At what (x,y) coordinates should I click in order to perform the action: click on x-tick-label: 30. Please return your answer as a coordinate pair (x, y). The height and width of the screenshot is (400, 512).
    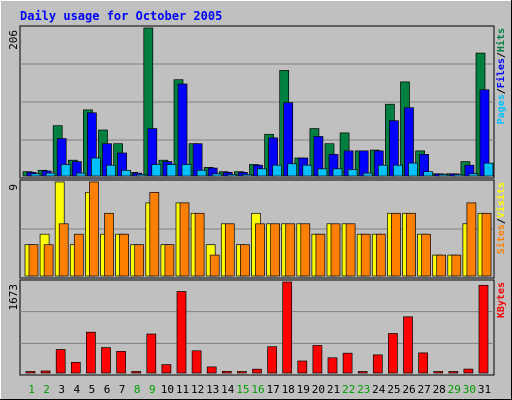
    Looking at the image, I should click on (469, 389).